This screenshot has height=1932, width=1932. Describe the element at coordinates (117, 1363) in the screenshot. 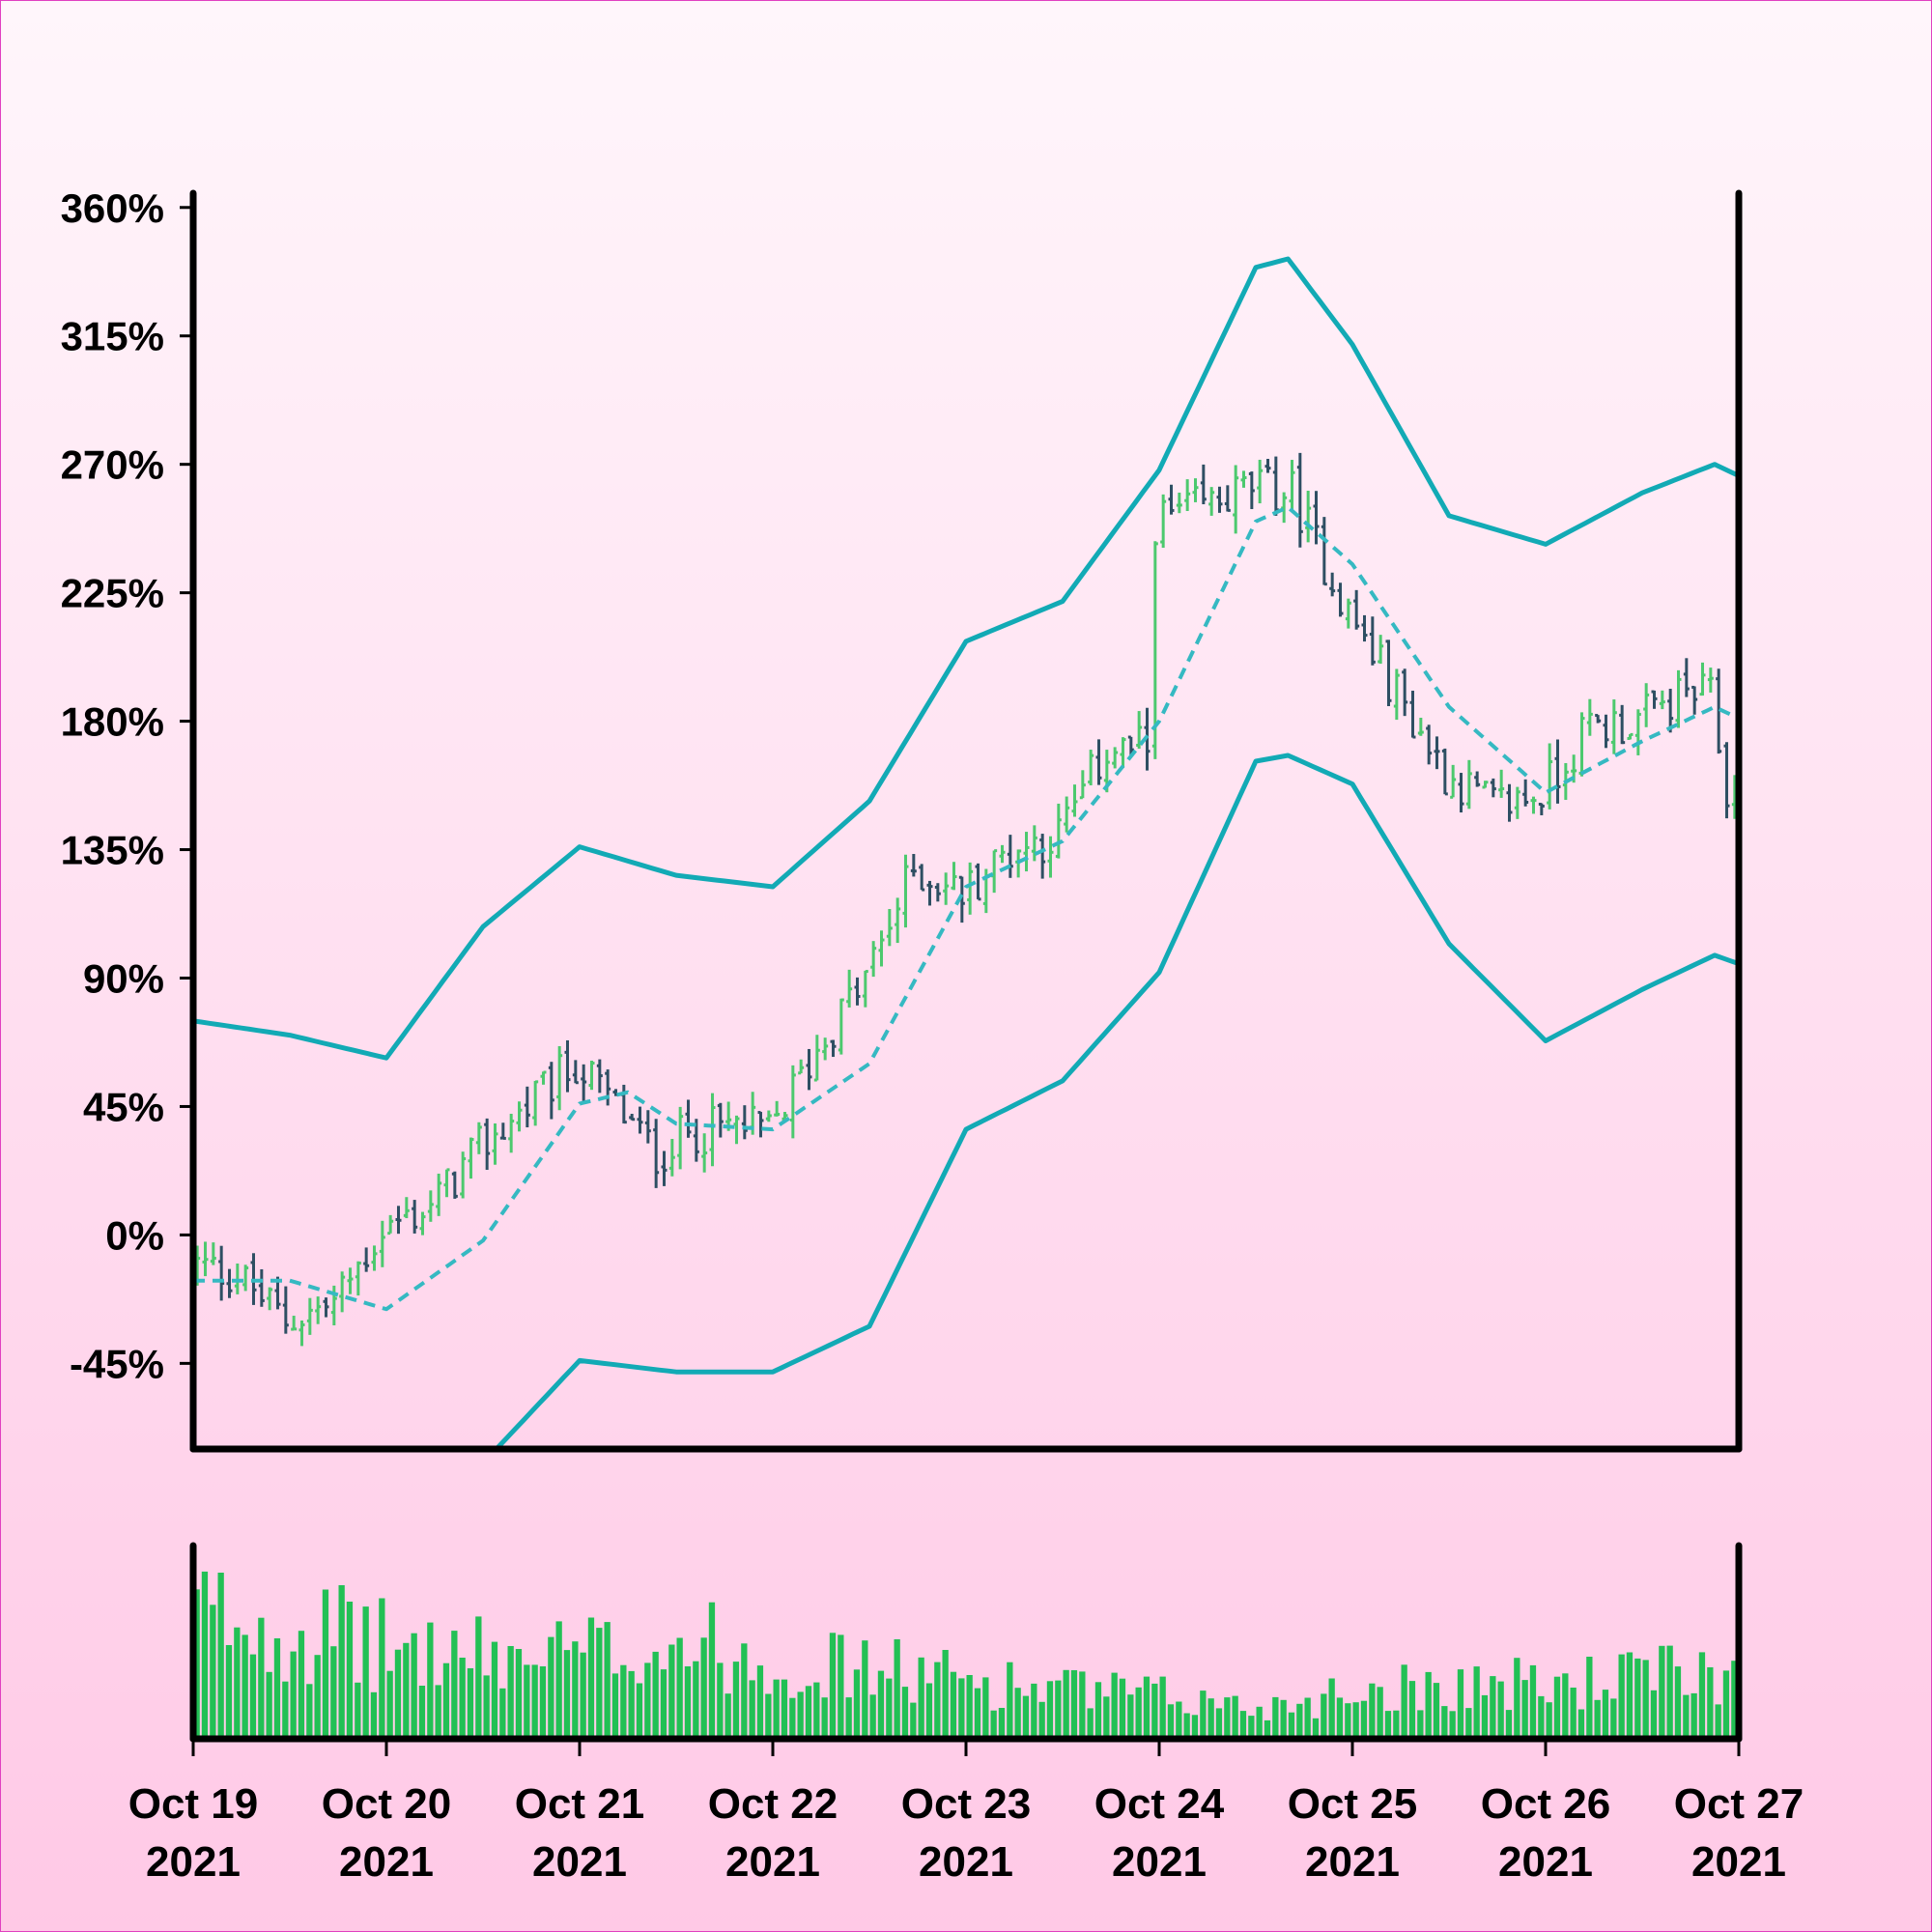

I see `y-tick-label: -45%` at that location.